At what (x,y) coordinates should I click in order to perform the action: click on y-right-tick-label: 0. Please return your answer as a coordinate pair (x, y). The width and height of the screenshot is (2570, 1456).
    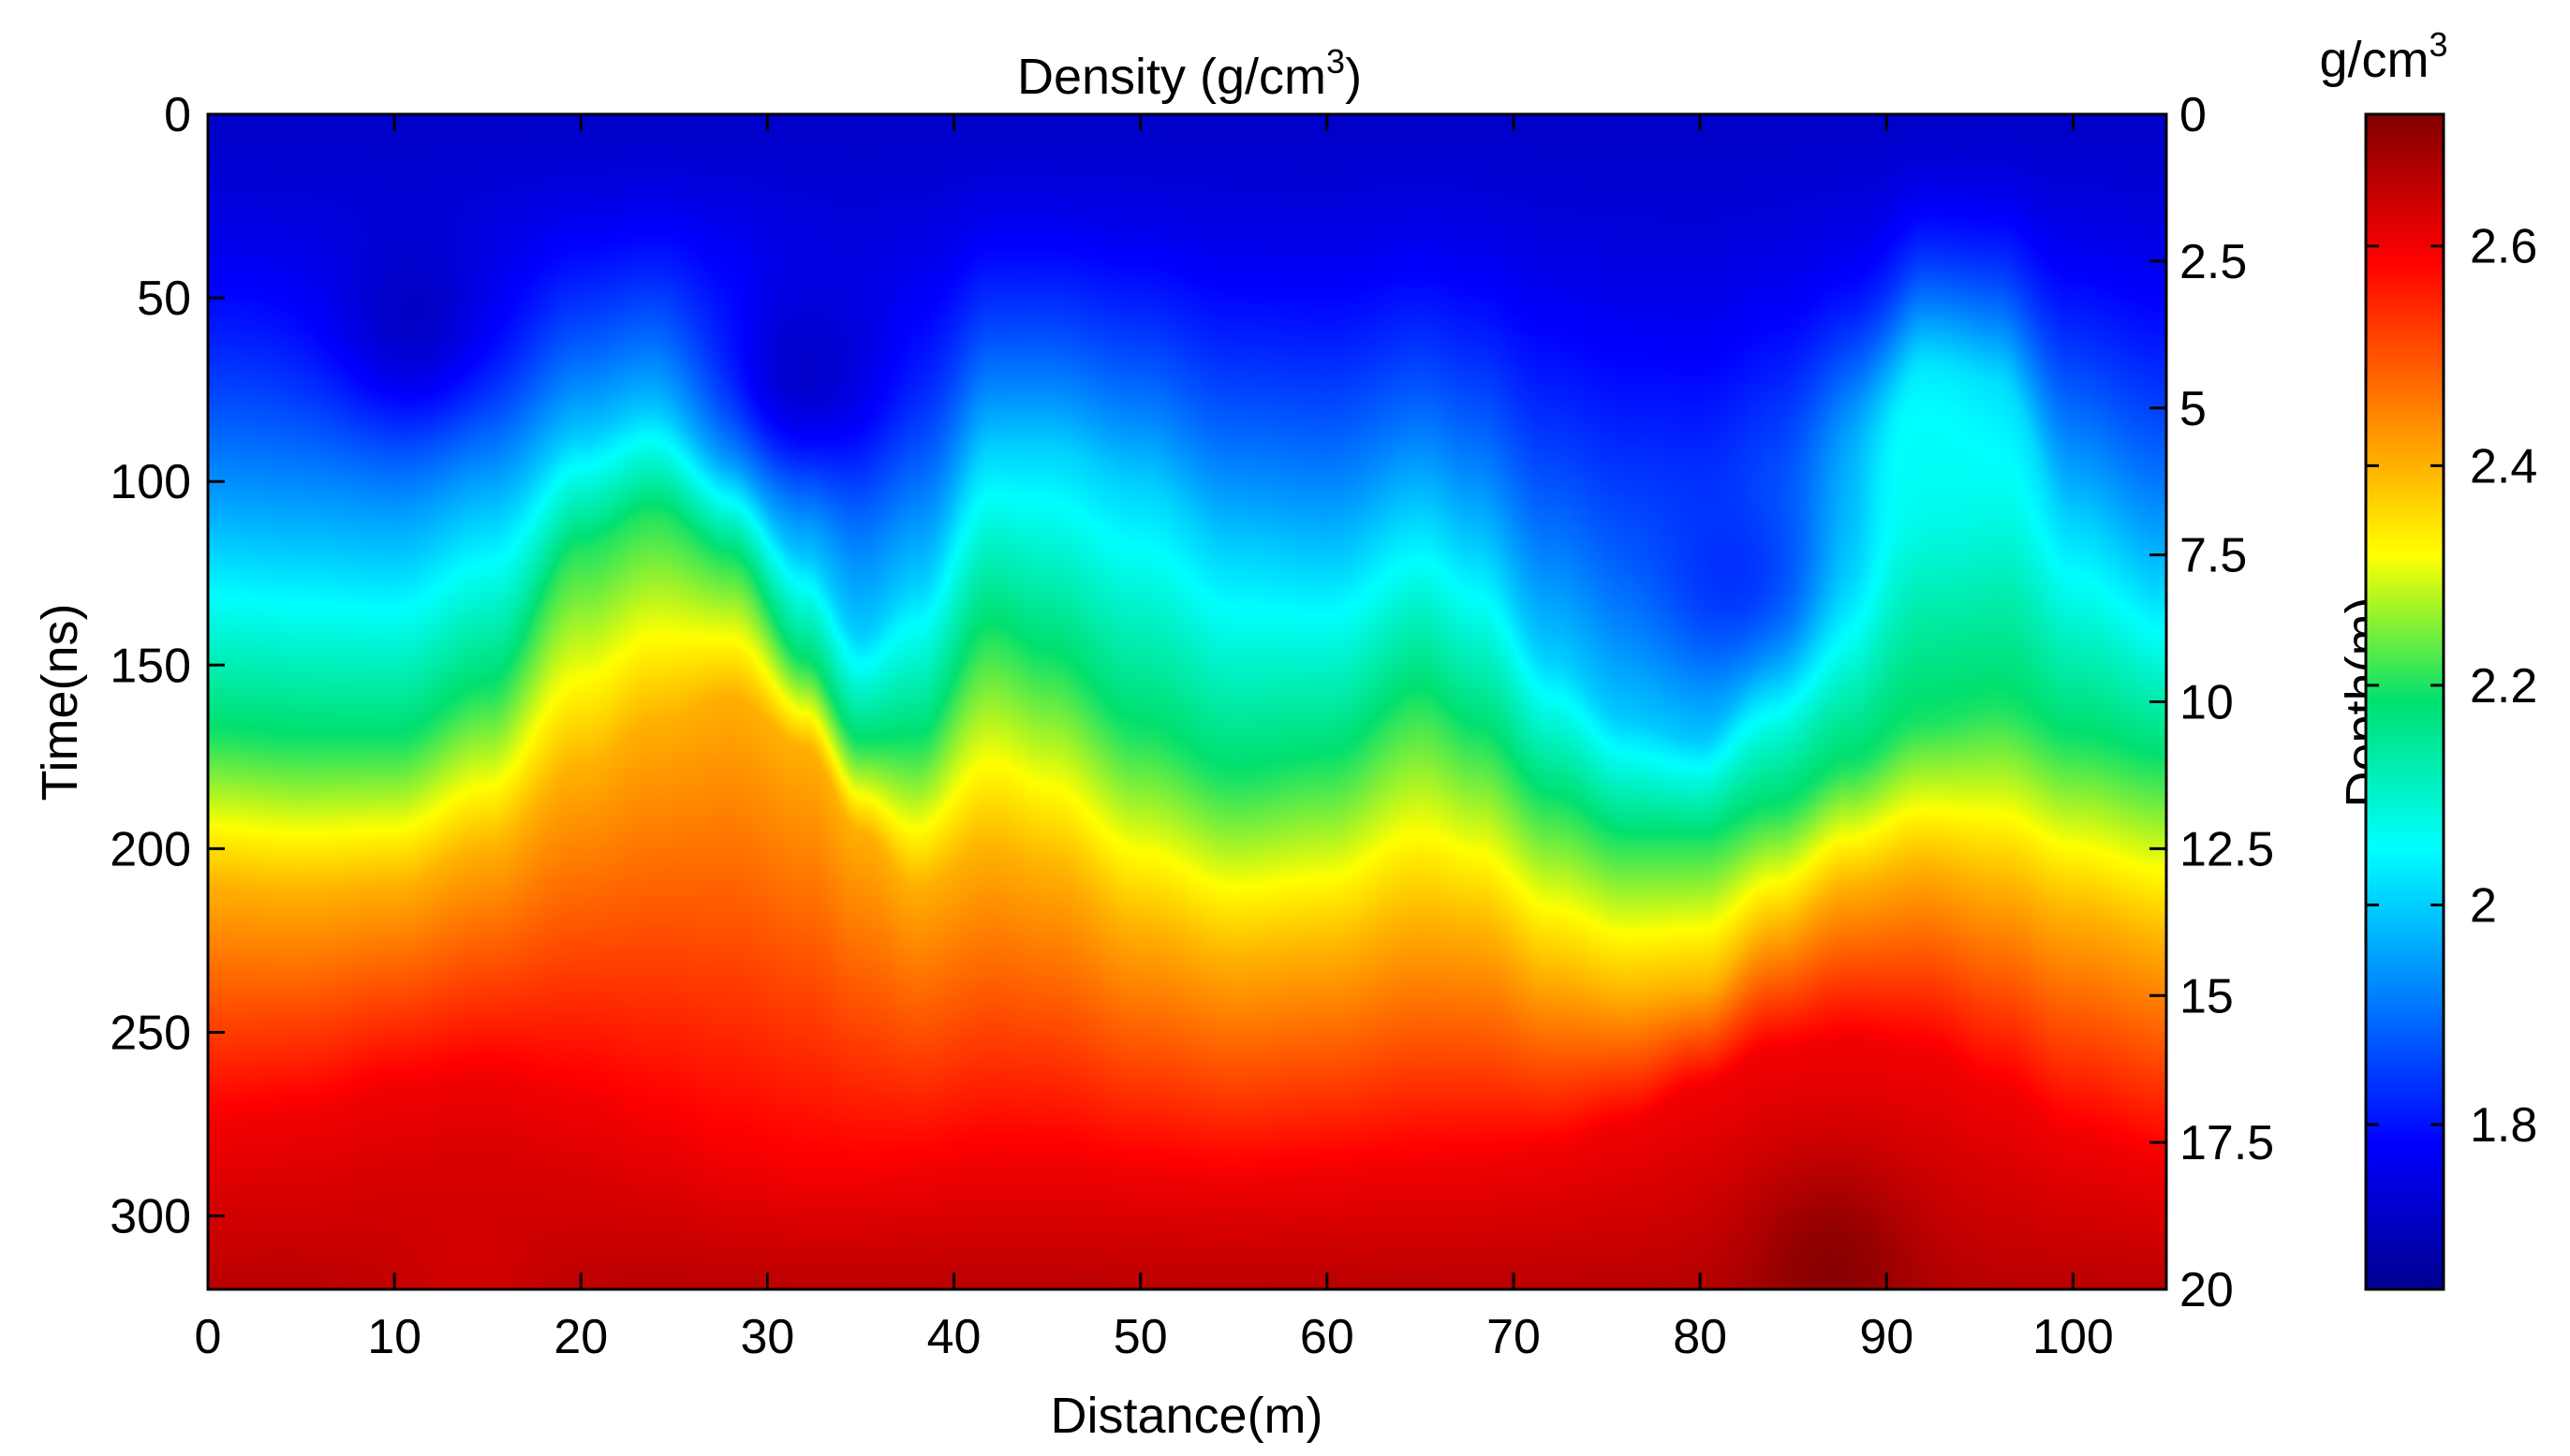
    Looking at the image, I should click on (2193, 115).